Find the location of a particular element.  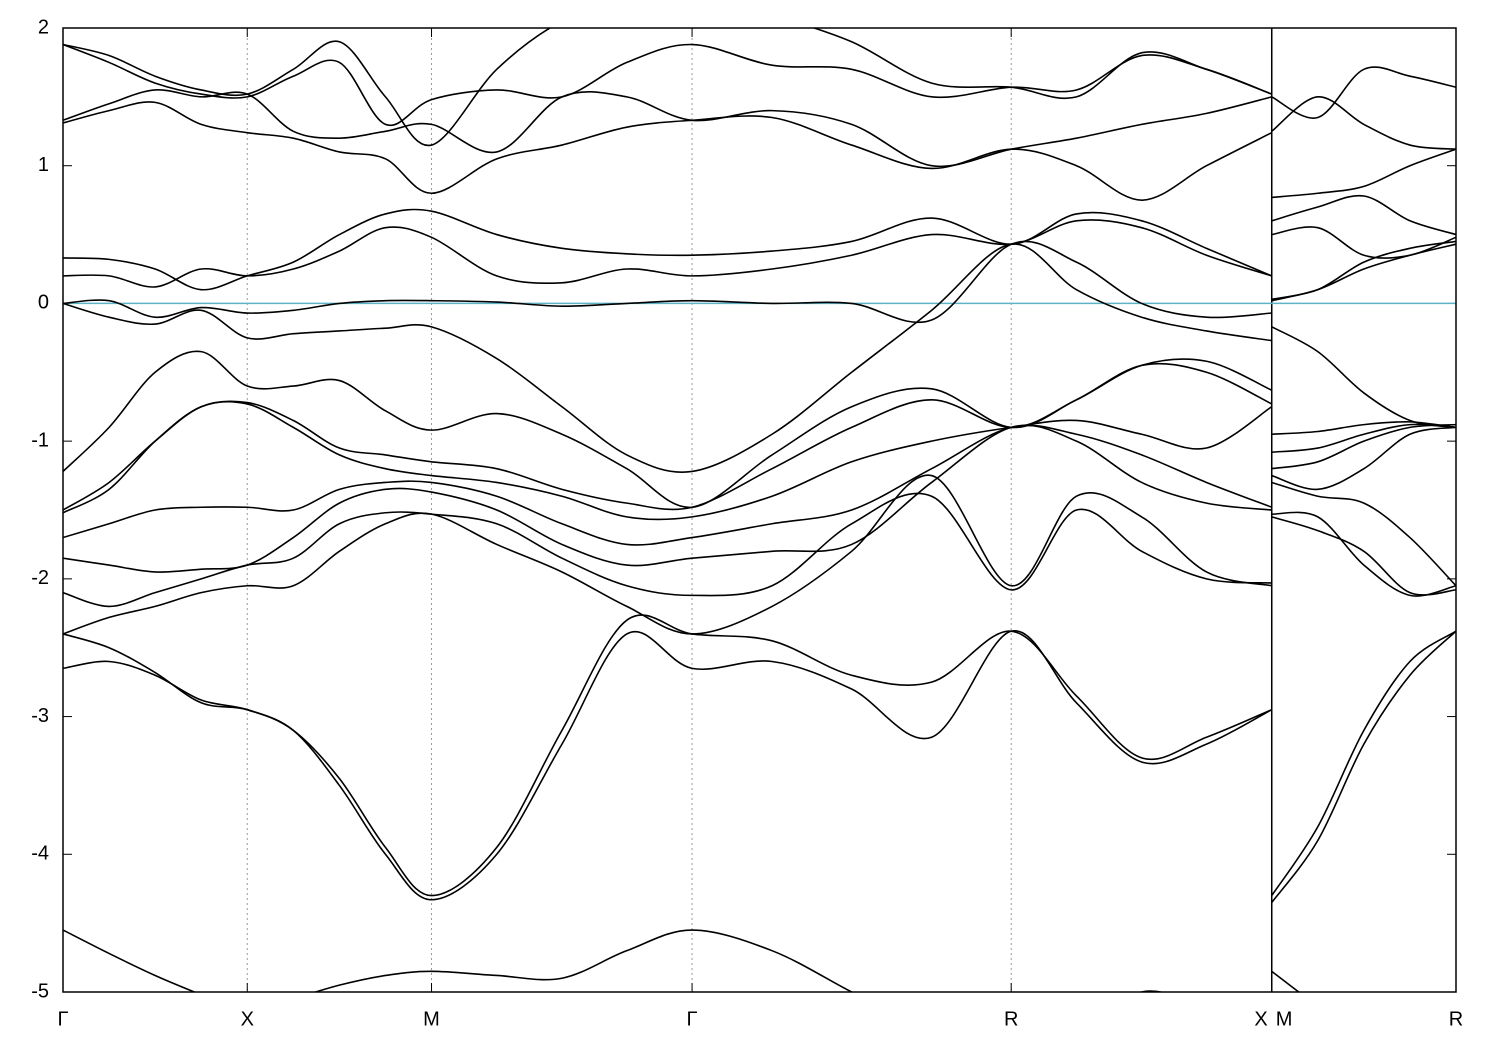

y-tick-label: -1 is located at coordinates (40, 440).